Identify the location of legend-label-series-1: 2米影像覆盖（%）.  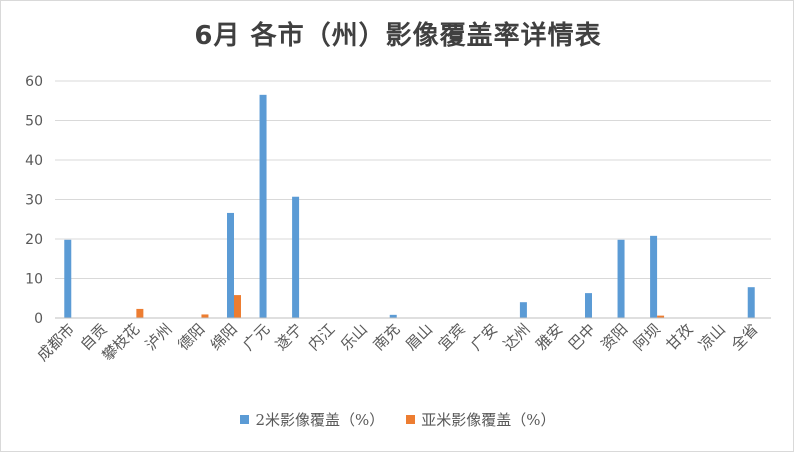
(320, 420).